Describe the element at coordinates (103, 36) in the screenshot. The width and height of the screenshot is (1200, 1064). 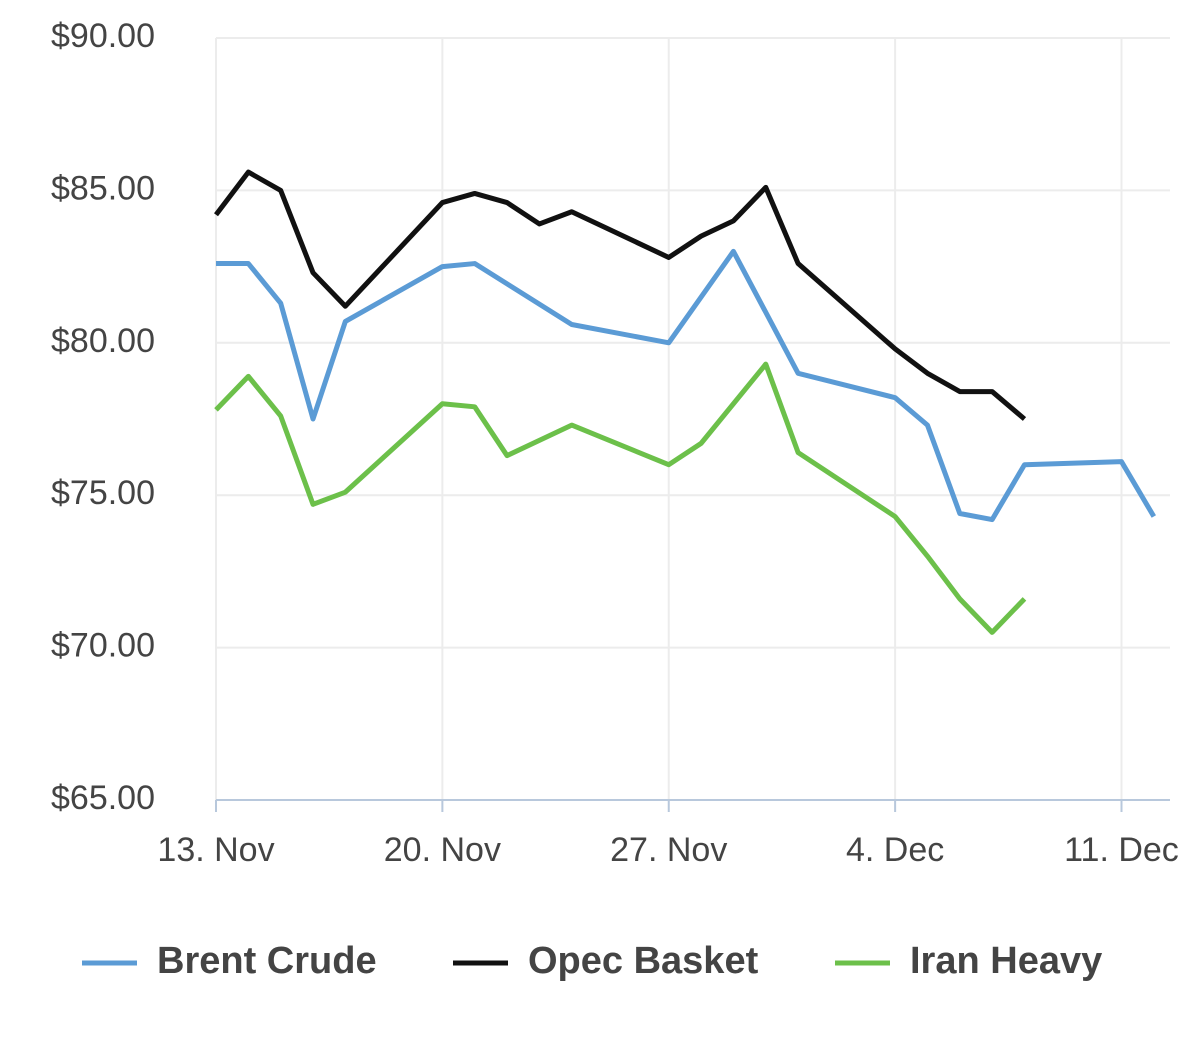
I see `y-tick-label: $90.00` at that location.